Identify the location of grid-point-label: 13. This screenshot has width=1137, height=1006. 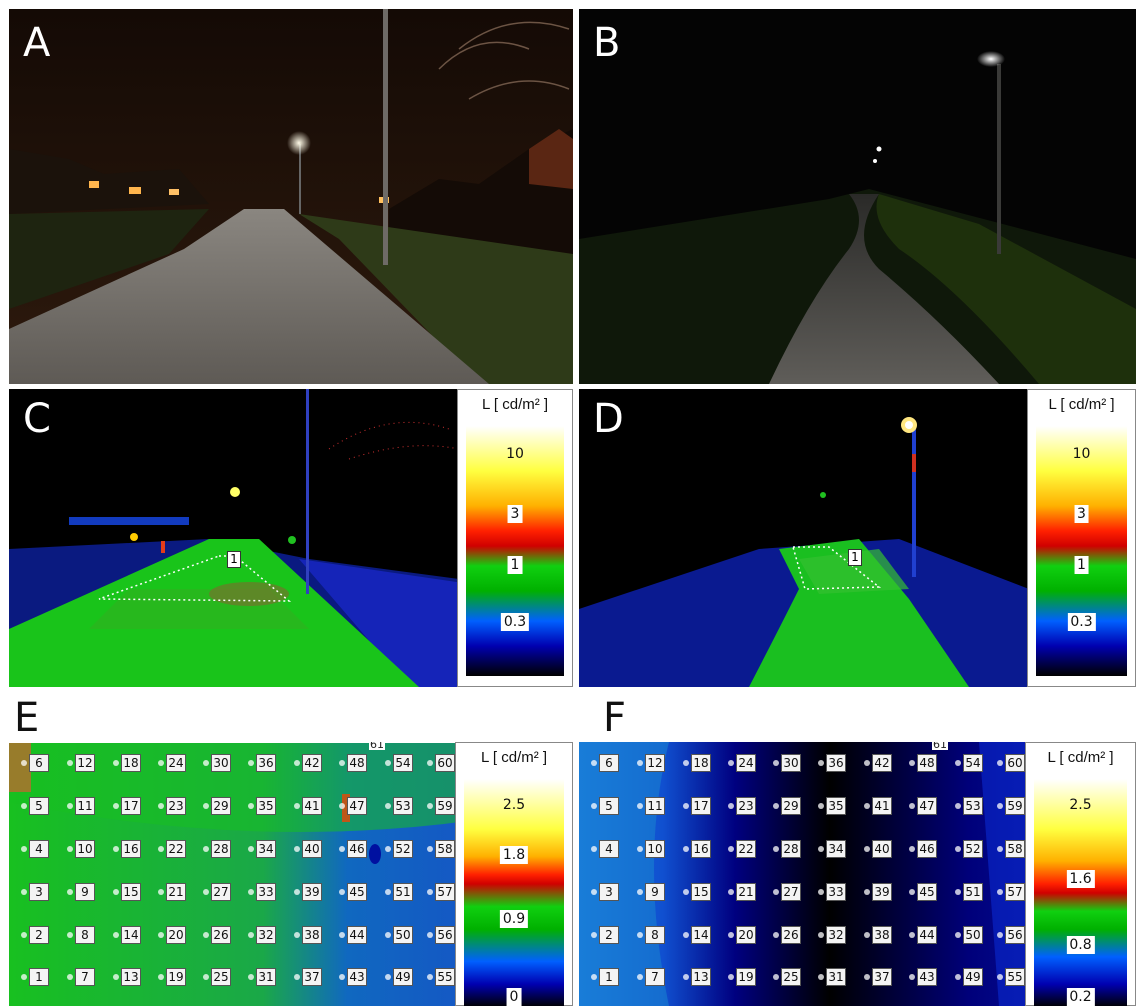
(131, 977).